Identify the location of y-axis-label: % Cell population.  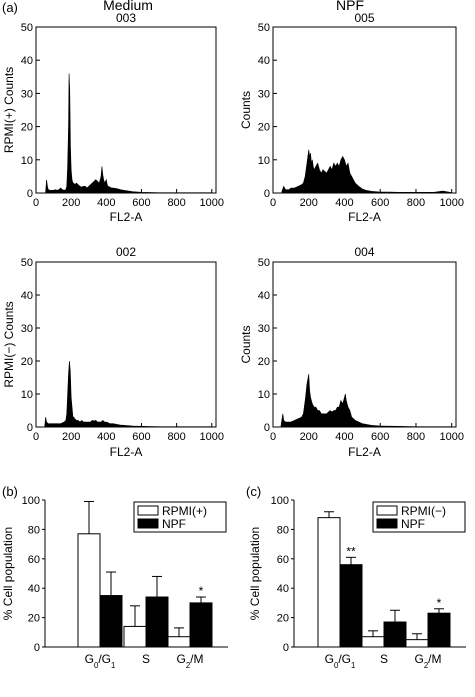
(255, 573).